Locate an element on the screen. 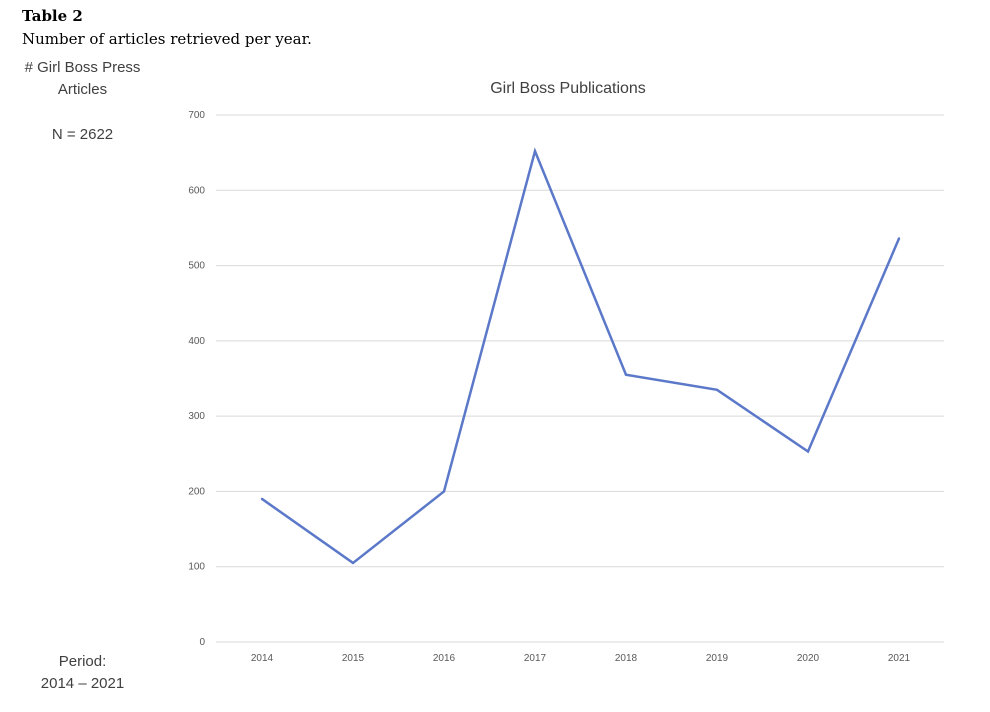 The width and height of the screenshot is (990, 712). x-tick-label: 2017 is located at coordinates (535, 658).